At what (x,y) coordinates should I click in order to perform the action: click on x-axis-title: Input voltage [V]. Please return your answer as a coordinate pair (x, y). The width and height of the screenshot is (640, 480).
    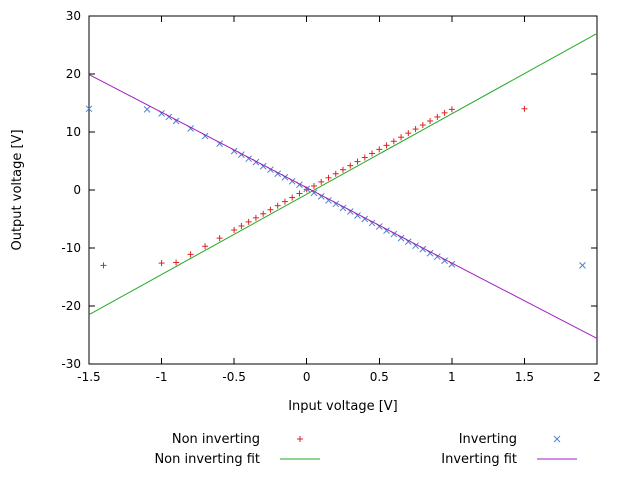
    Looking at the image, I should click on (343, 406).